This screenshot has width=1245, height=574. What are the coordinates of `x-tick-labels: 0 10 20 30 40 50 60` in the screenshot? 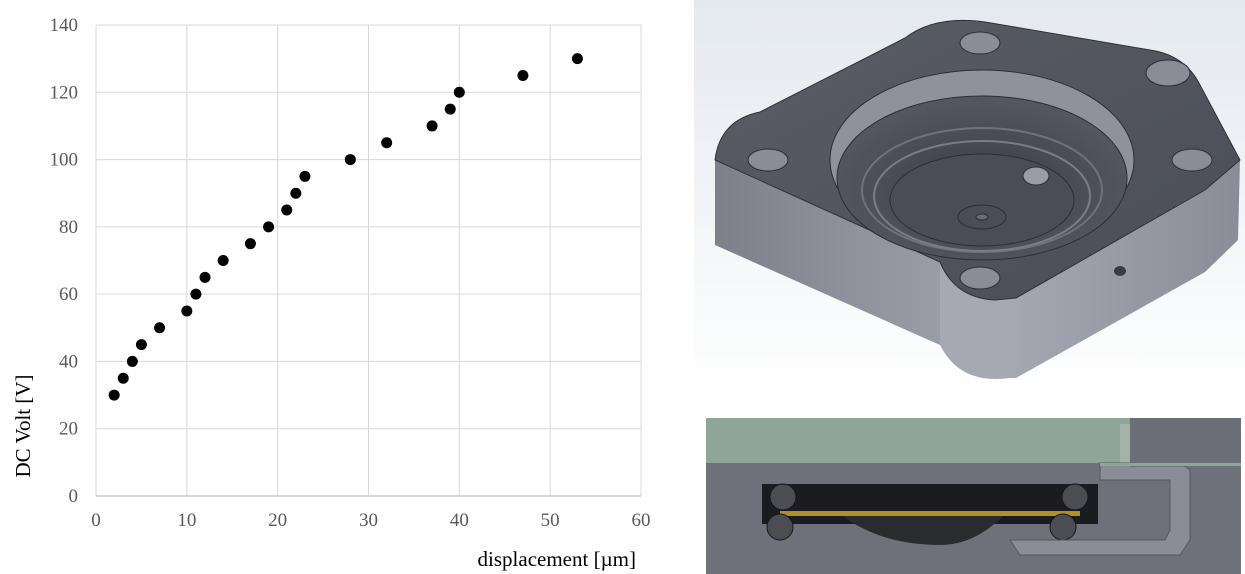 It's located at (370, 520).